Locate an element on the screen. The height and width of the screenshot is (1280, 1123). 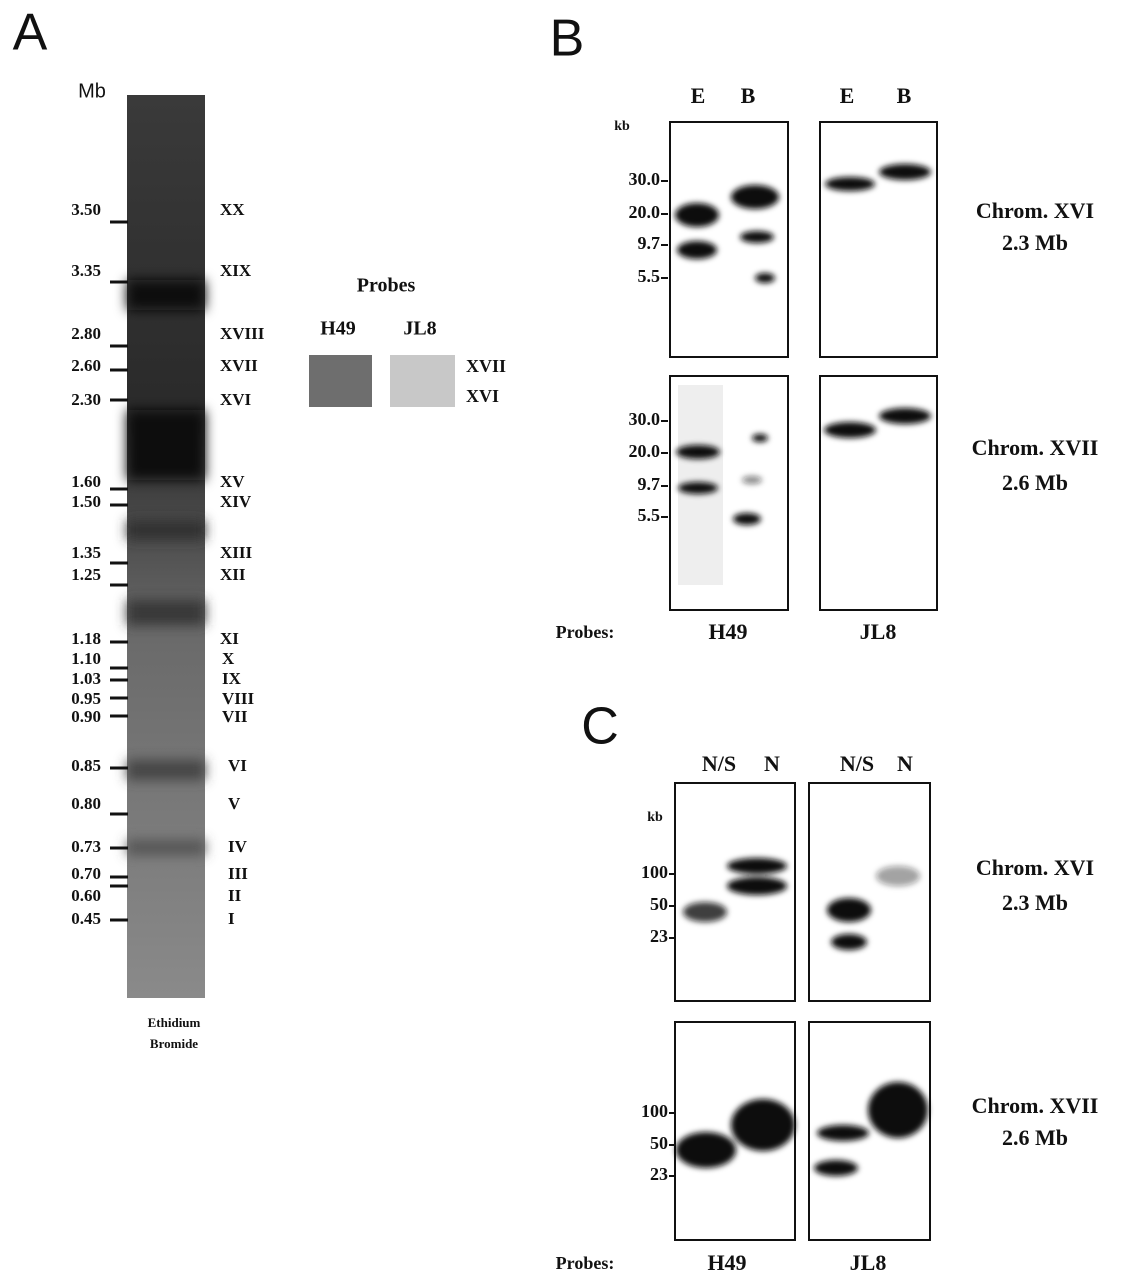
chromosome-label: III is located at coordinates (238, 873).